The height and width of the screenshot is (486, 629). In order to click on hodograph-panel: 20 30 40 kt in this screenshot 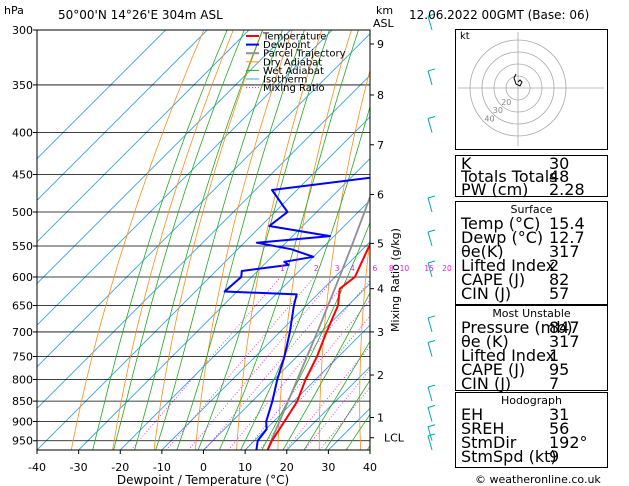, I will do `click(531, 89)`.